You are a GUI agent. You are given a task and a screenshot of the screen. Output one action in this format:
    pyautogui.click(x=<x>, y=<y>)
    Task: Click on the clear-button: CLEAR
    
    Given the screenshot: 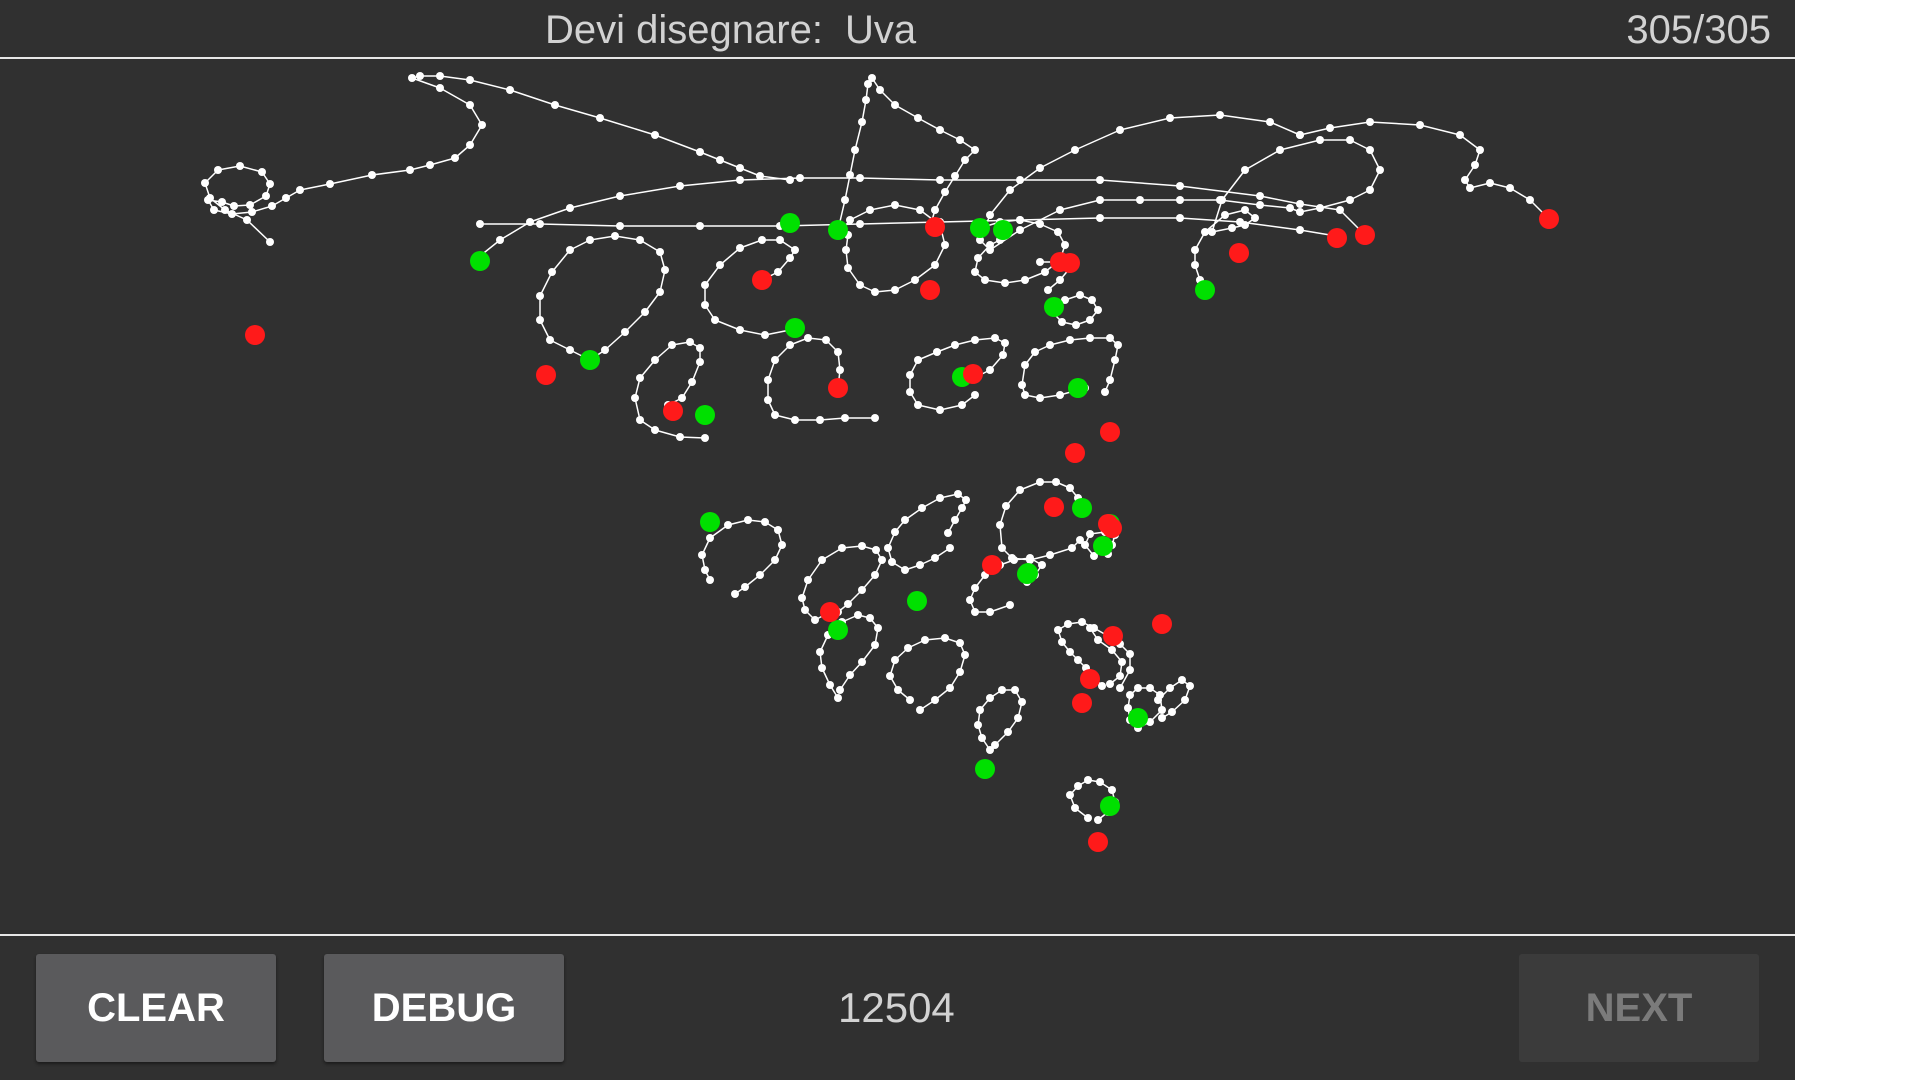 What is the action you would take?
    pyautogui.click(x=156, y=1008)
    